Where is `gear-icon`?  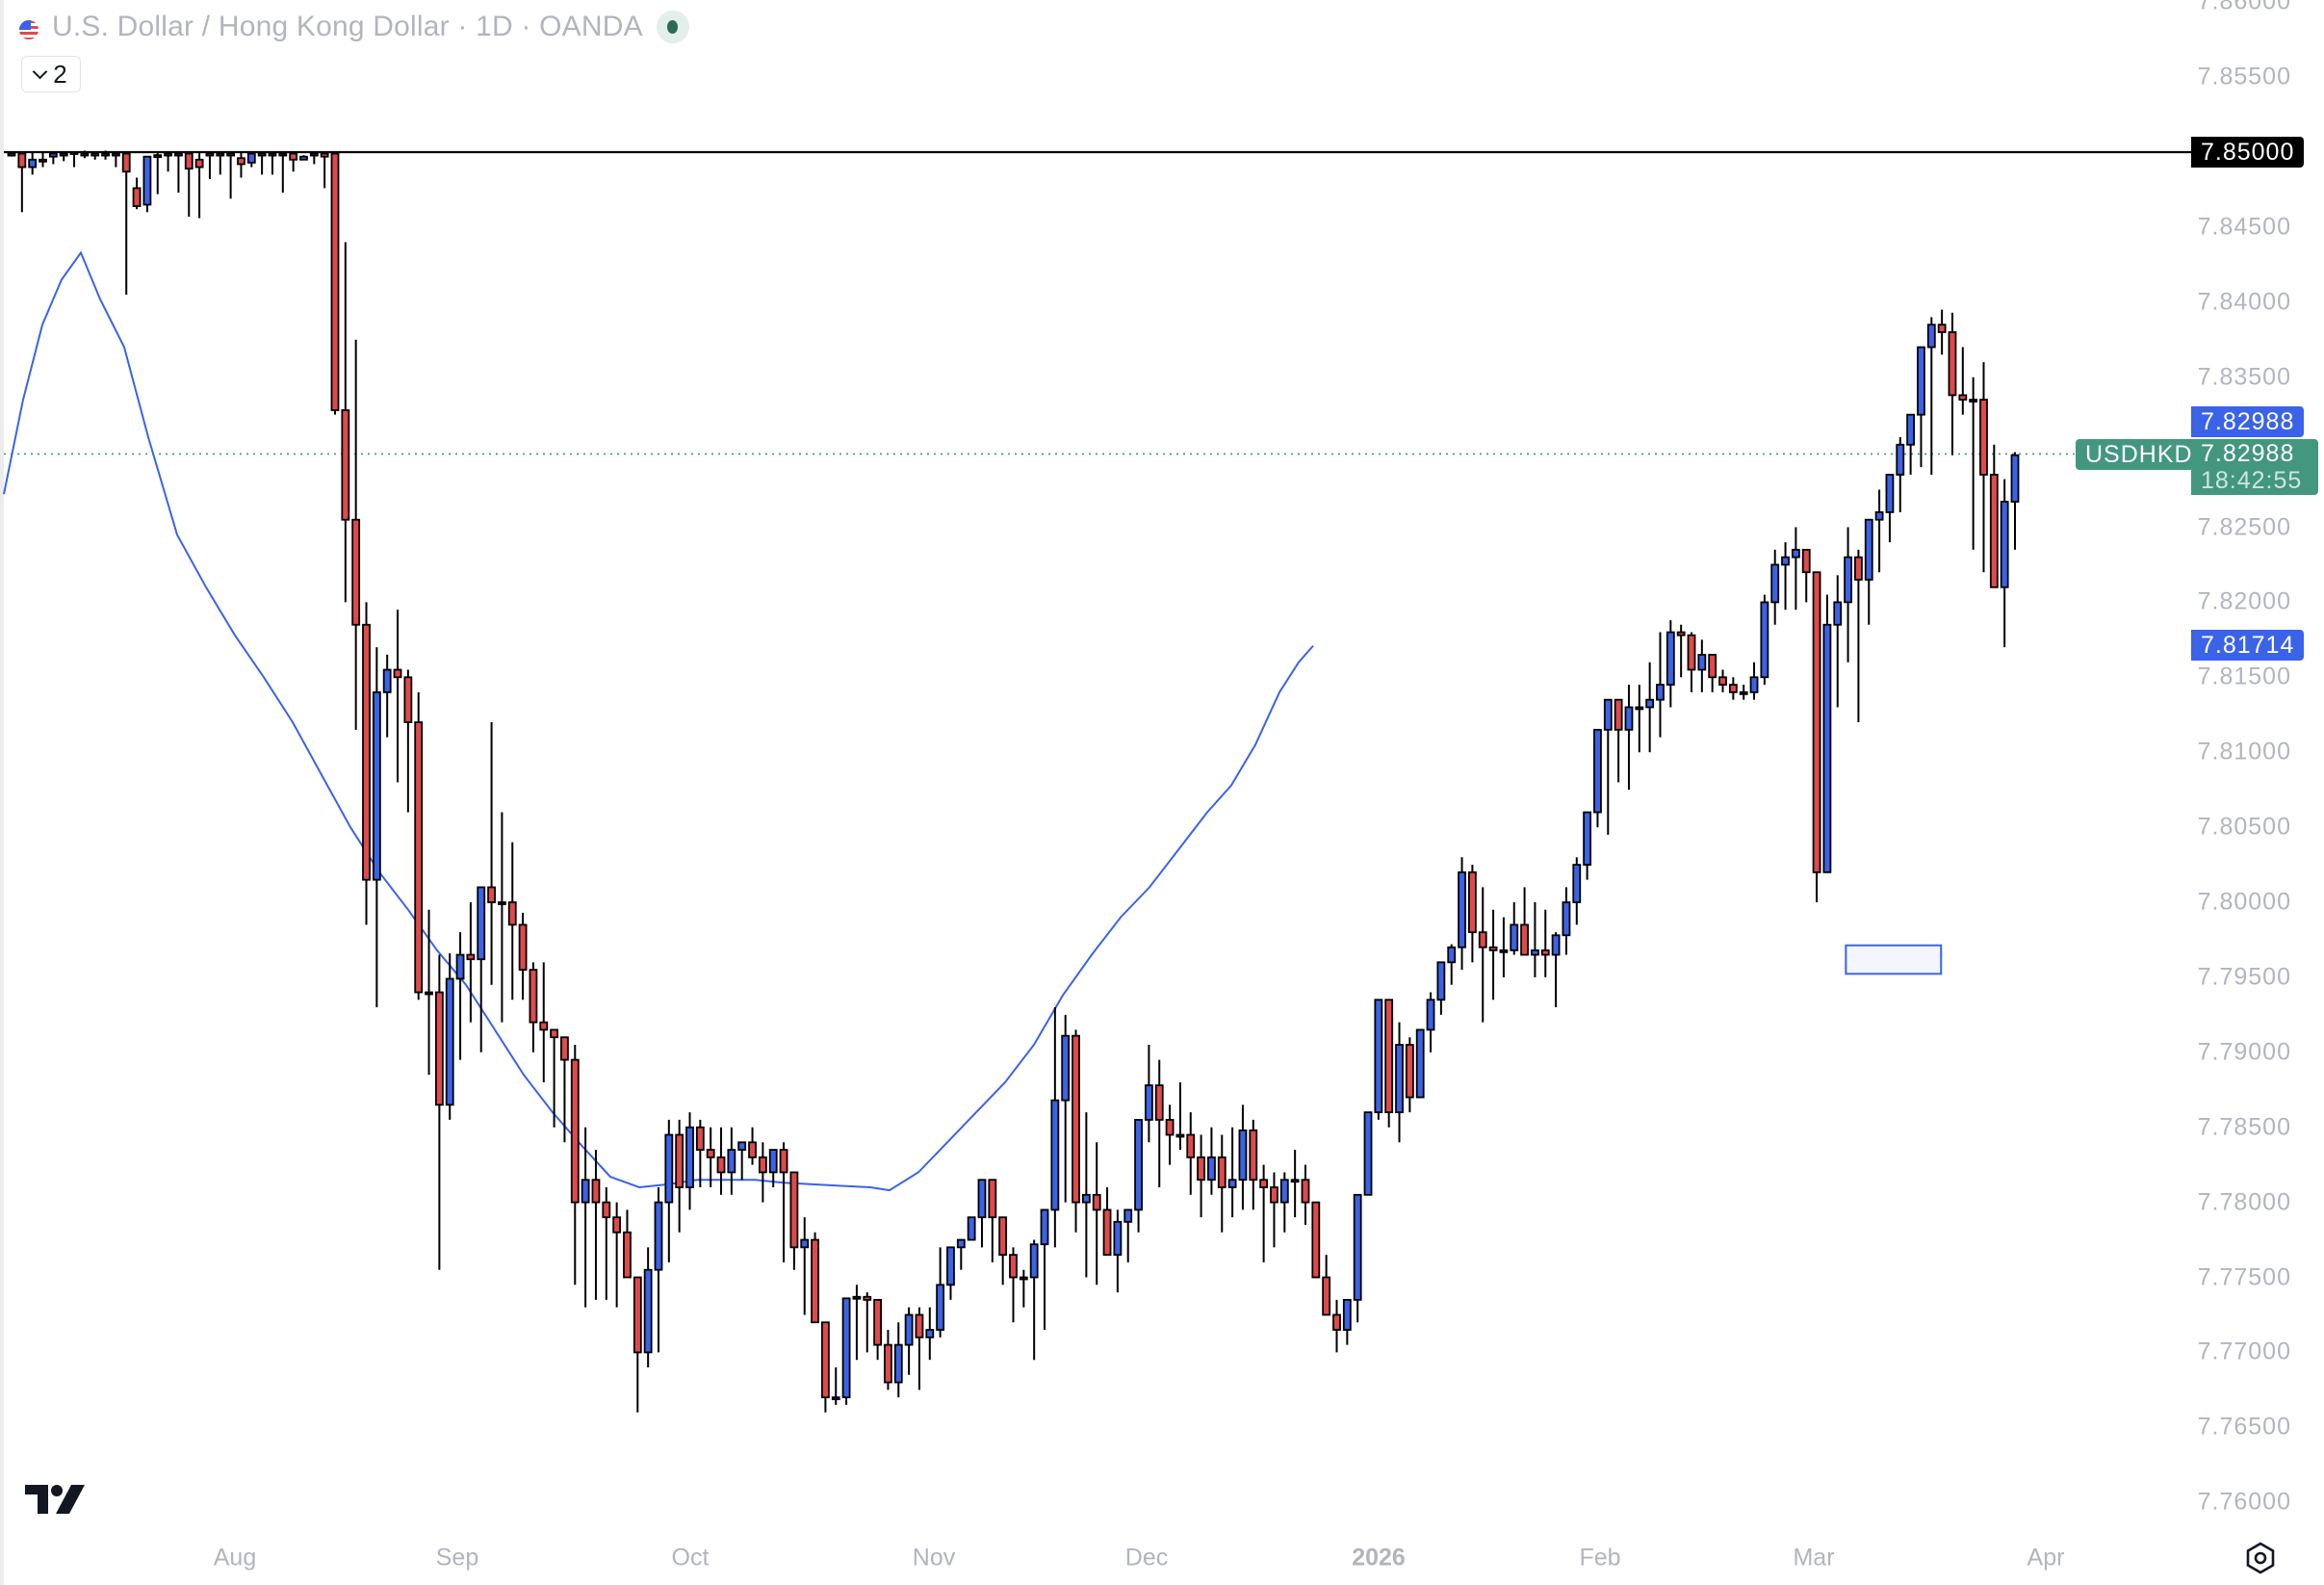 gear-icon is located at coordinates (2260, 1558).